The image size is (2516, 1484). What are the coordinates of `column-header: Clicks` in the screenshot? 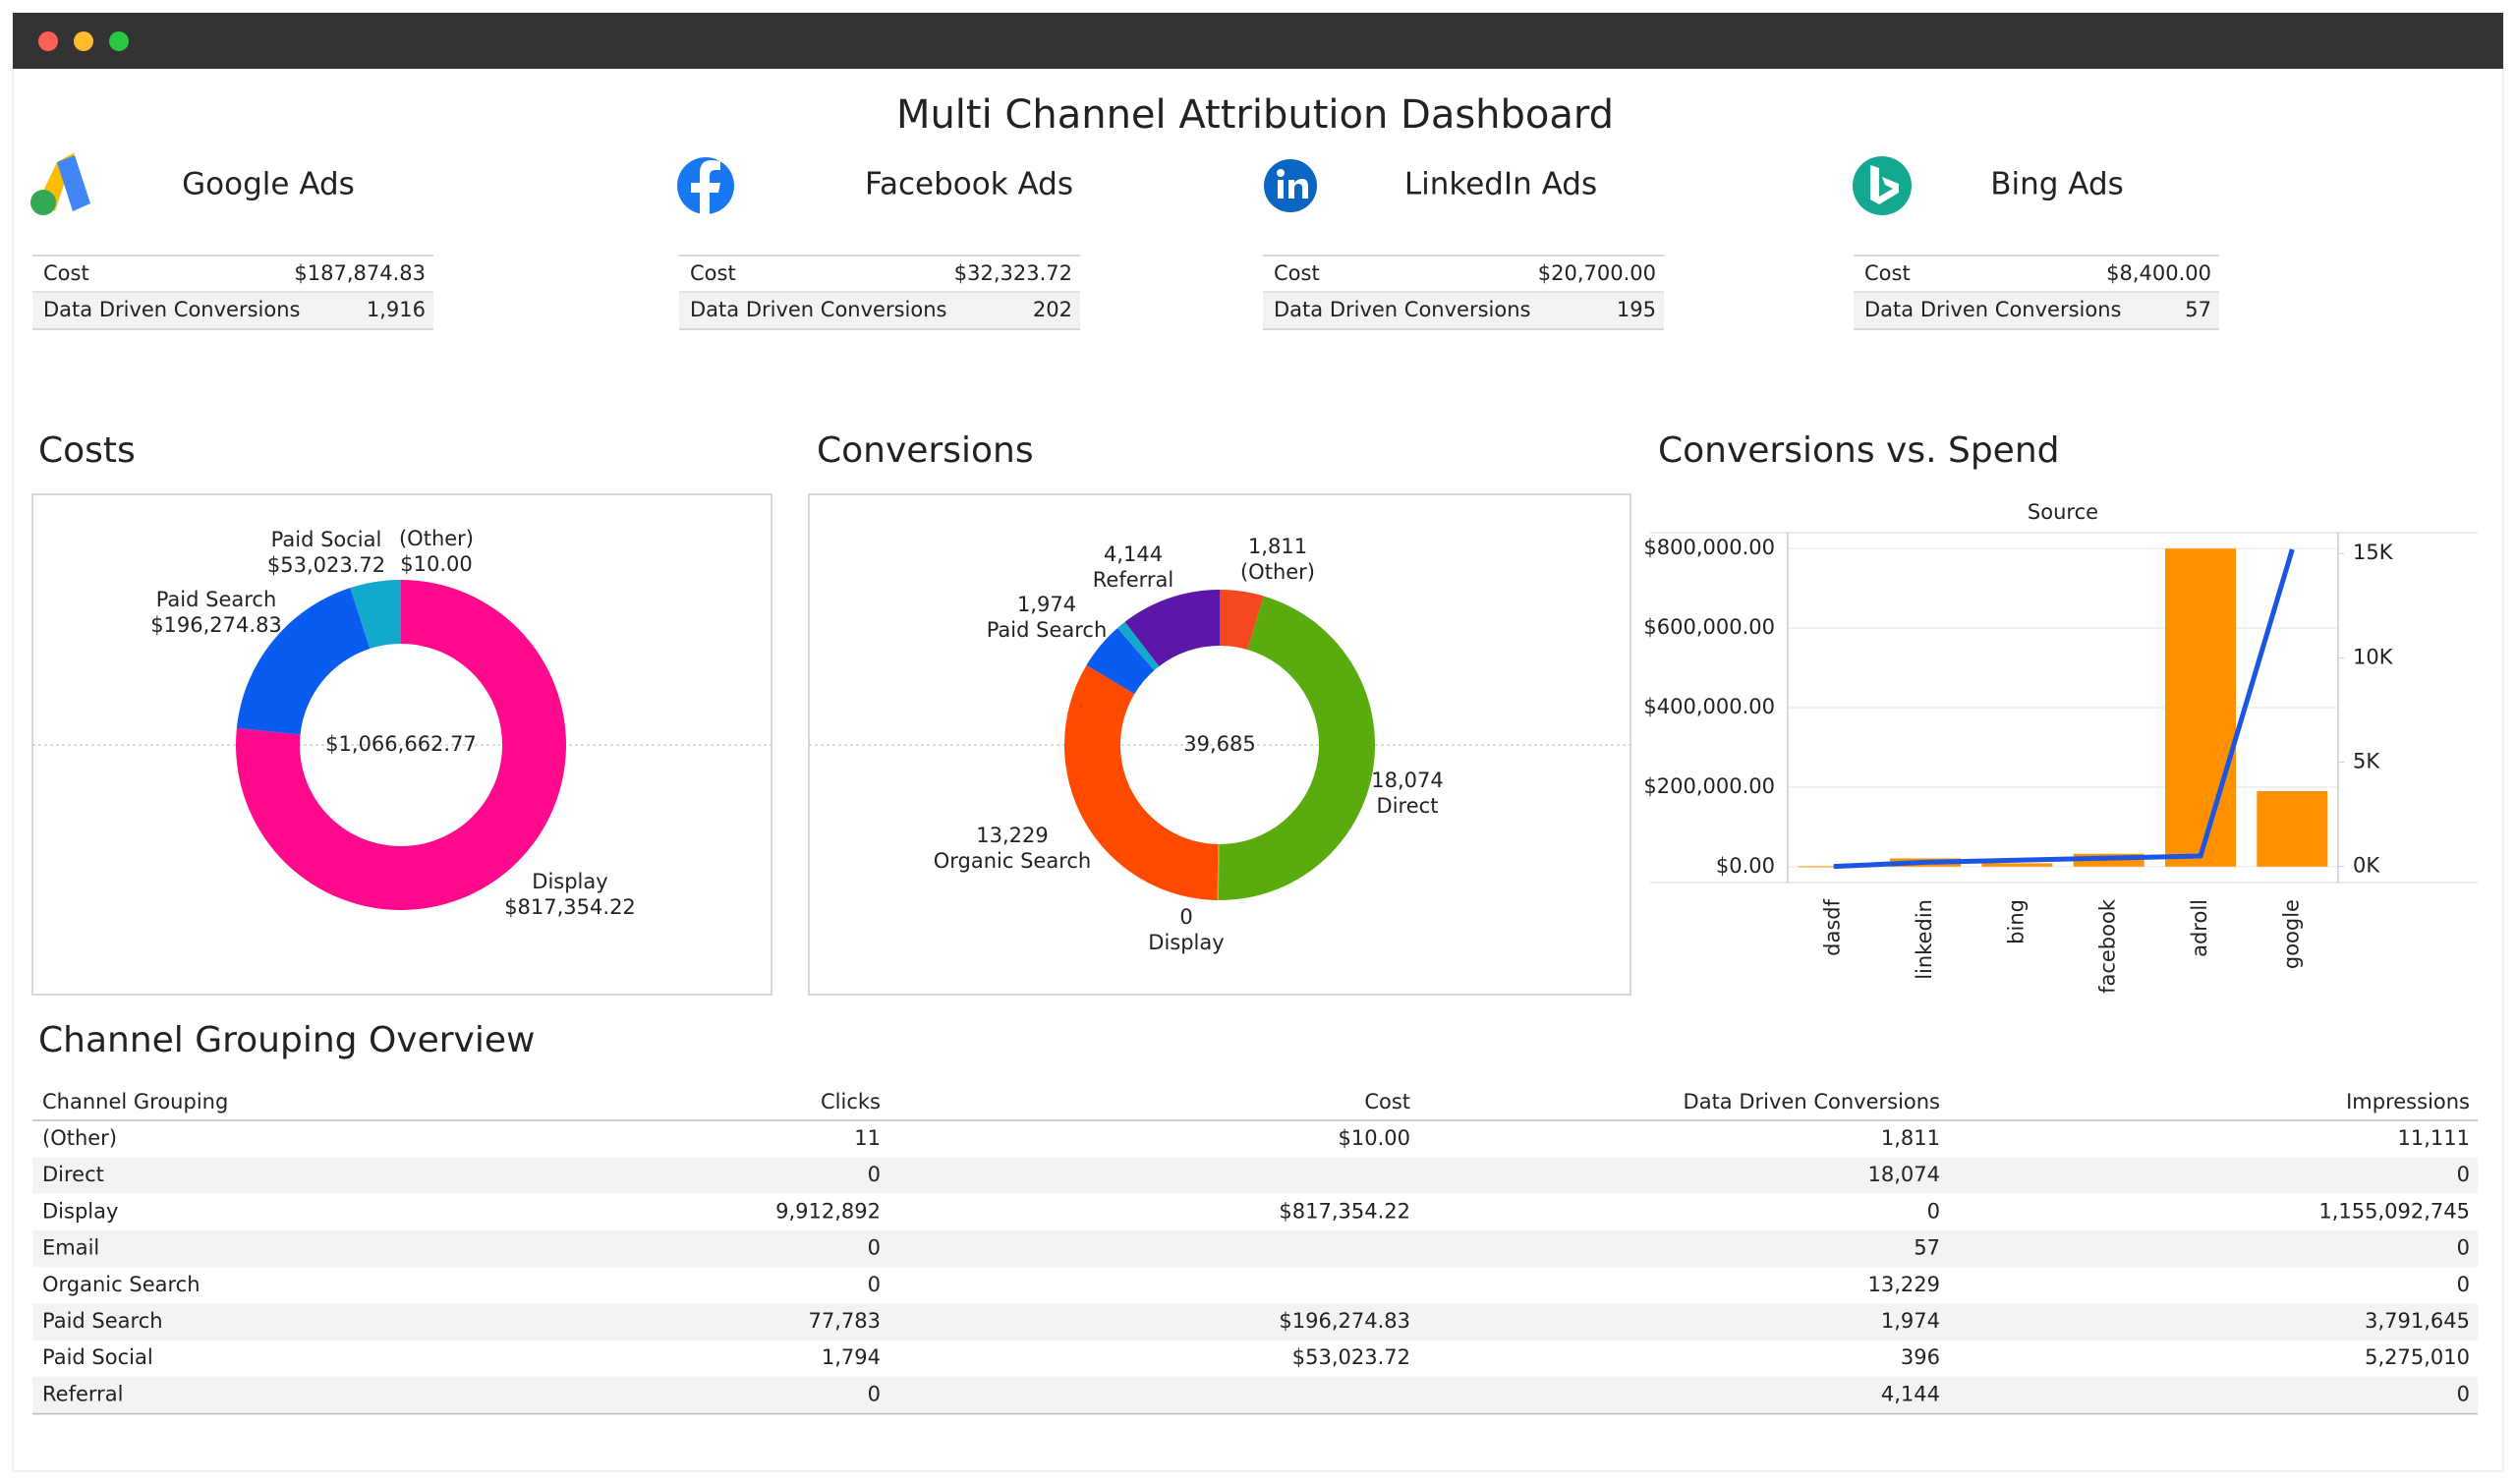 It's located at (851, 1101).